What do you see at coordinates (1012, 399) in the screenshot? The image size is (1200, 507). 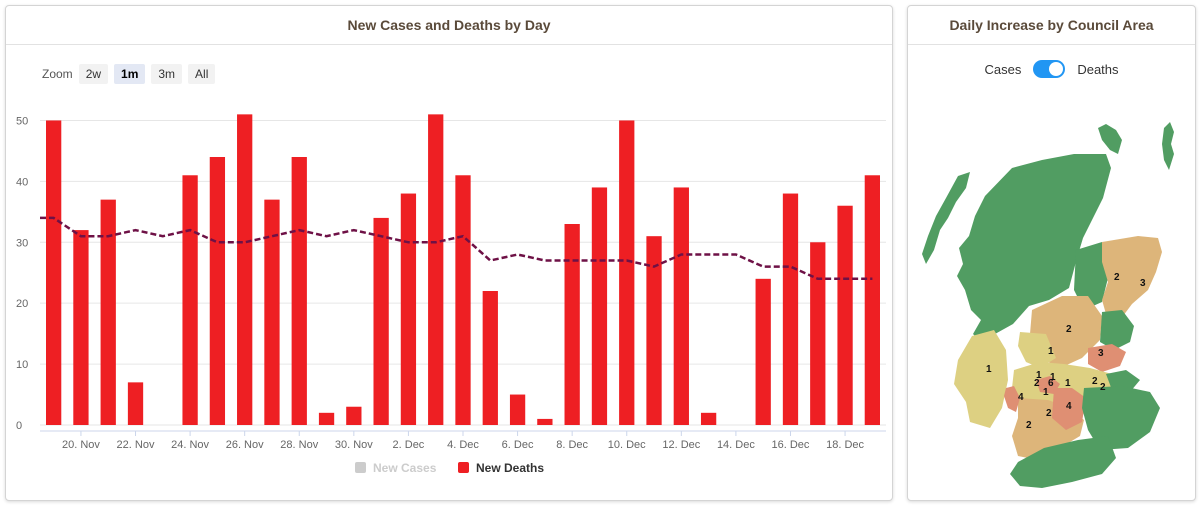 I see `map-region-inverclyde` at bounding box center [1012, 399].